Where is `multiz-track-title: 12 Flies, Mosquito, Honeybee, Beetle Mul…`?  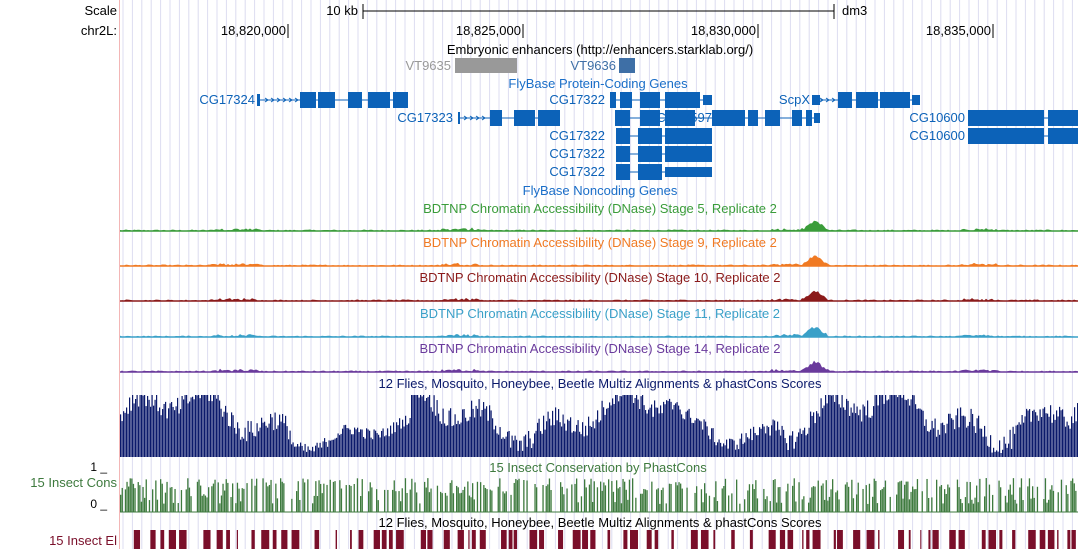 multiz-track-title: 12 Flies, Mosquito, Honeybee, Beetle Mul… is located at coordinates (600, 383).